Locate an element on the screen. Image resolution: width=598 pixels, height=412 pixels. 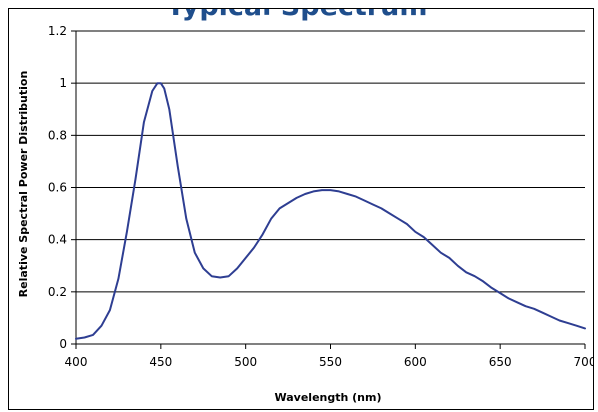
y-tick-label-6: 1.2 is located at coordinates (57, 31).